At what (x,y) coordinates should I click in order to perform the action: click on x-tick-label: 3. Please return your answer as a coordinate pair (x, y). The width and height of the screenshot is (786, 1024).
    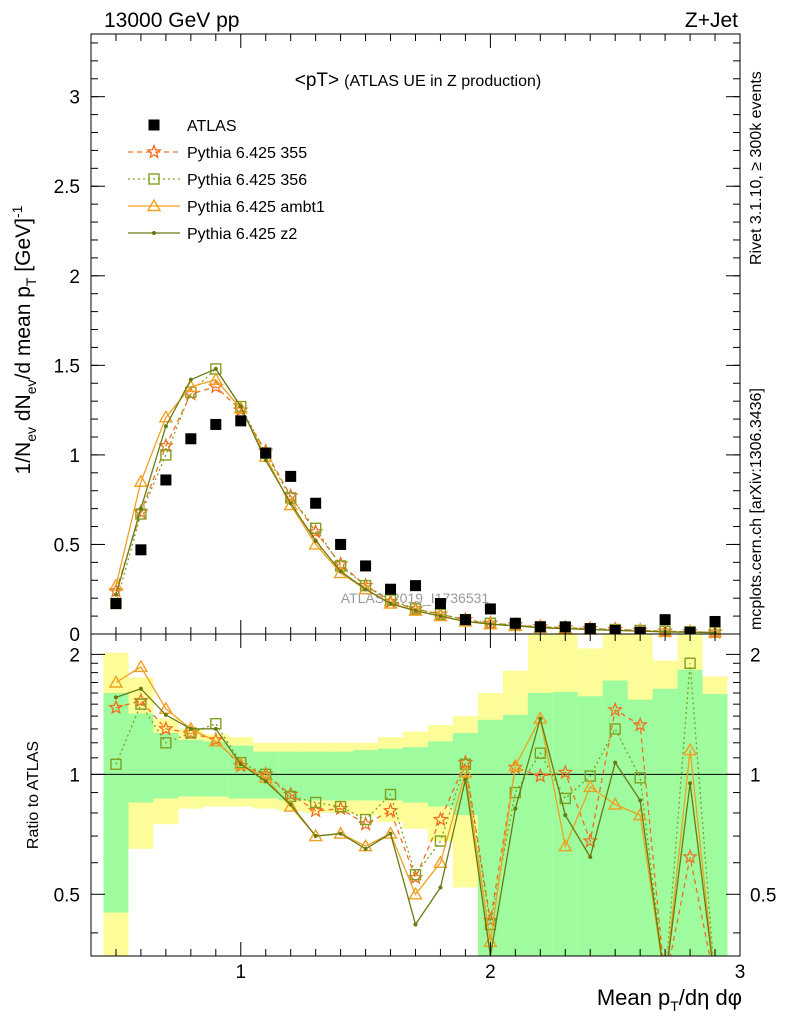
    Looking at the image, I should click on (740, 972).